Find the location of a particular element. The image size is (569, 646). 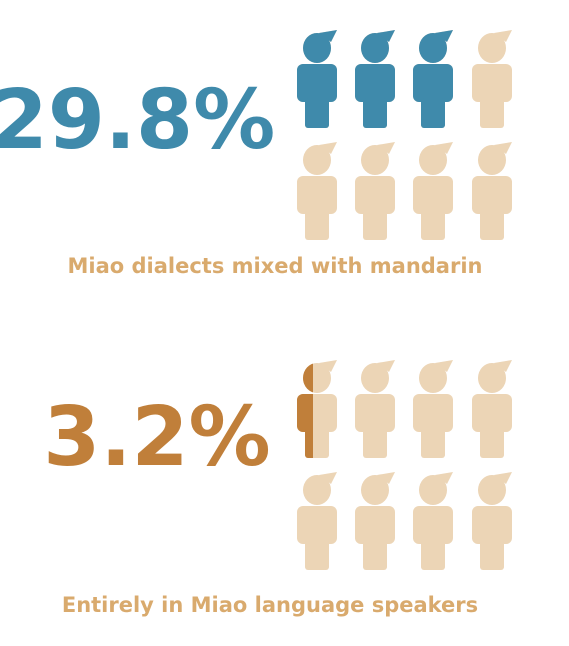

caption: Entirely in Miao language speakers is located at coordinates (270, 605).